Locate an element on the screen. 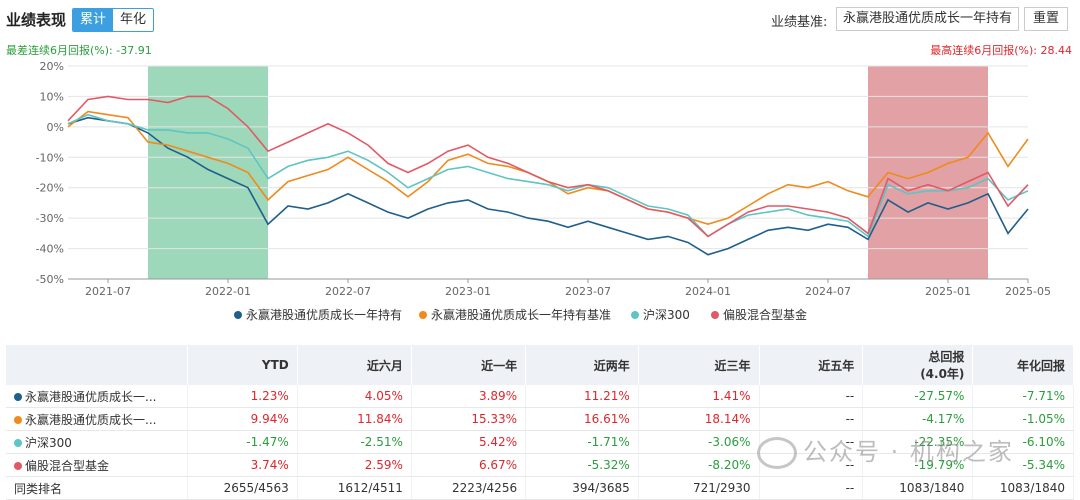  x-tick-label: 2025-01 is located at coordinates (948, 291).